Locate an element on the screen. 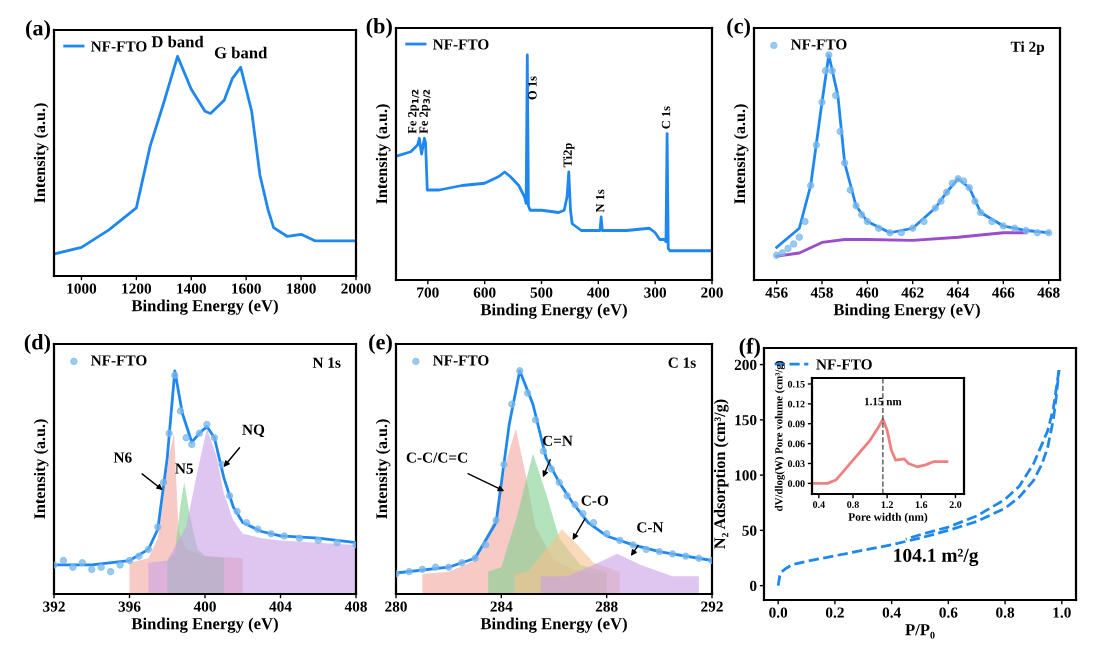 This screenshot has height=654, width=1108. annotation: G band is located at coordinates (241, 52).